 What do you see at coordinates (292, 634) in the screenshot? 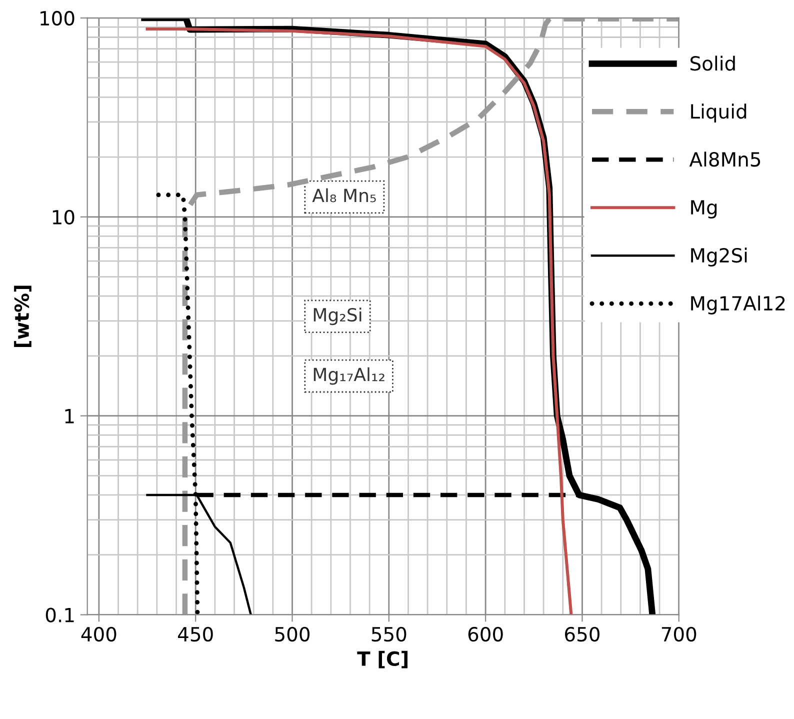
I see `x-tick-label: 500` at bounding box center [292, 634].